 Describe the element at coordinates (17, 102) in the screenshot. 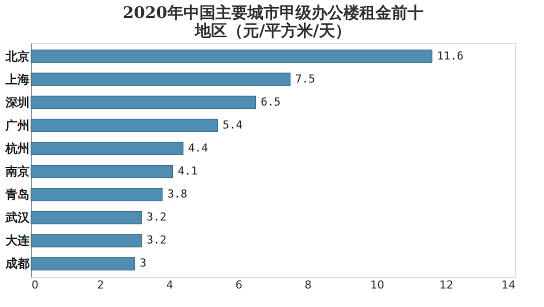

I see `y-tick-label: 深圳` at that location.